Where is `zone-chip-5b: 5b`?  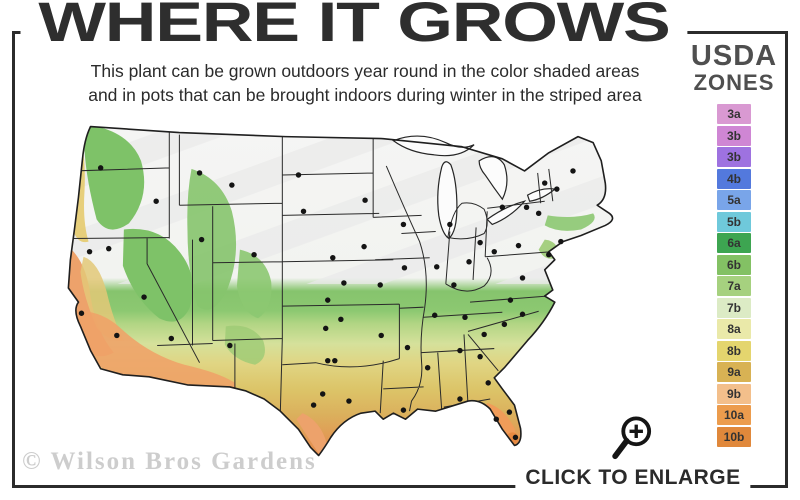 zone-chip-5b: 5b is located at coordinates (734, 221).